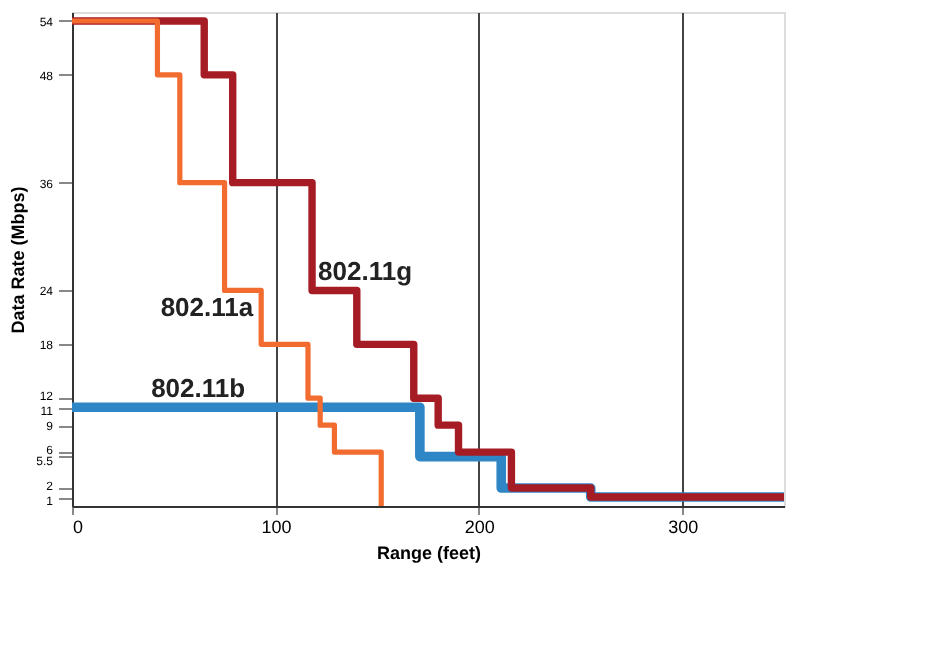  What do you see at coordinates (207, 307) in the screenshot?
I see `annotation: 802.11a` at bounding box center [207, 307].